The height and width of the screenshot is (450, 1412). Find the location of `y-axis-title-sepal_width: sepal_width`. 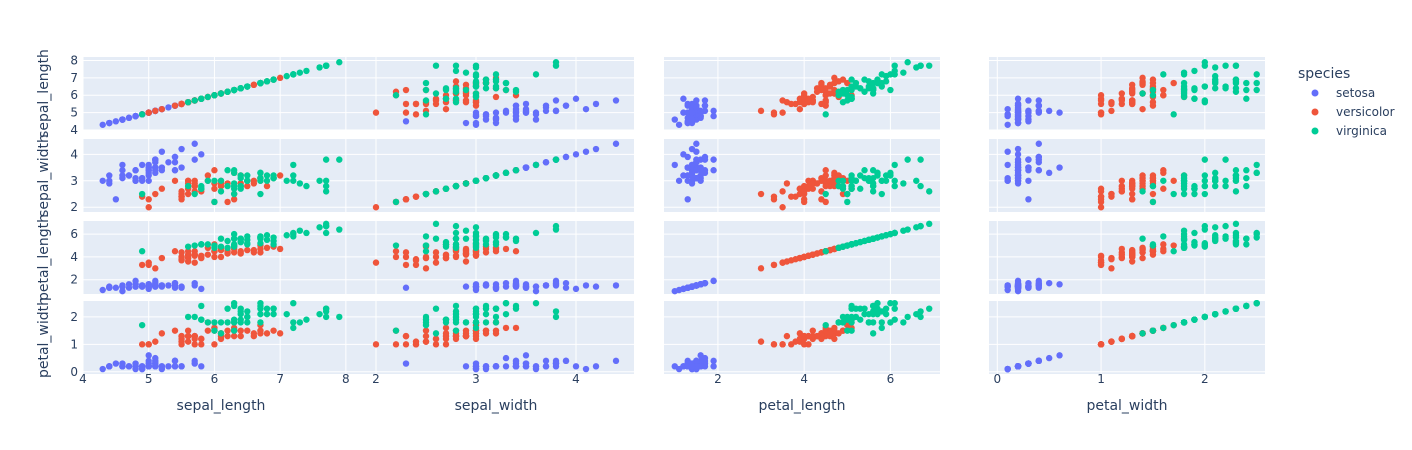

y-axis-title-sepal_width: sepal_width is located at coordinates (44, 175).